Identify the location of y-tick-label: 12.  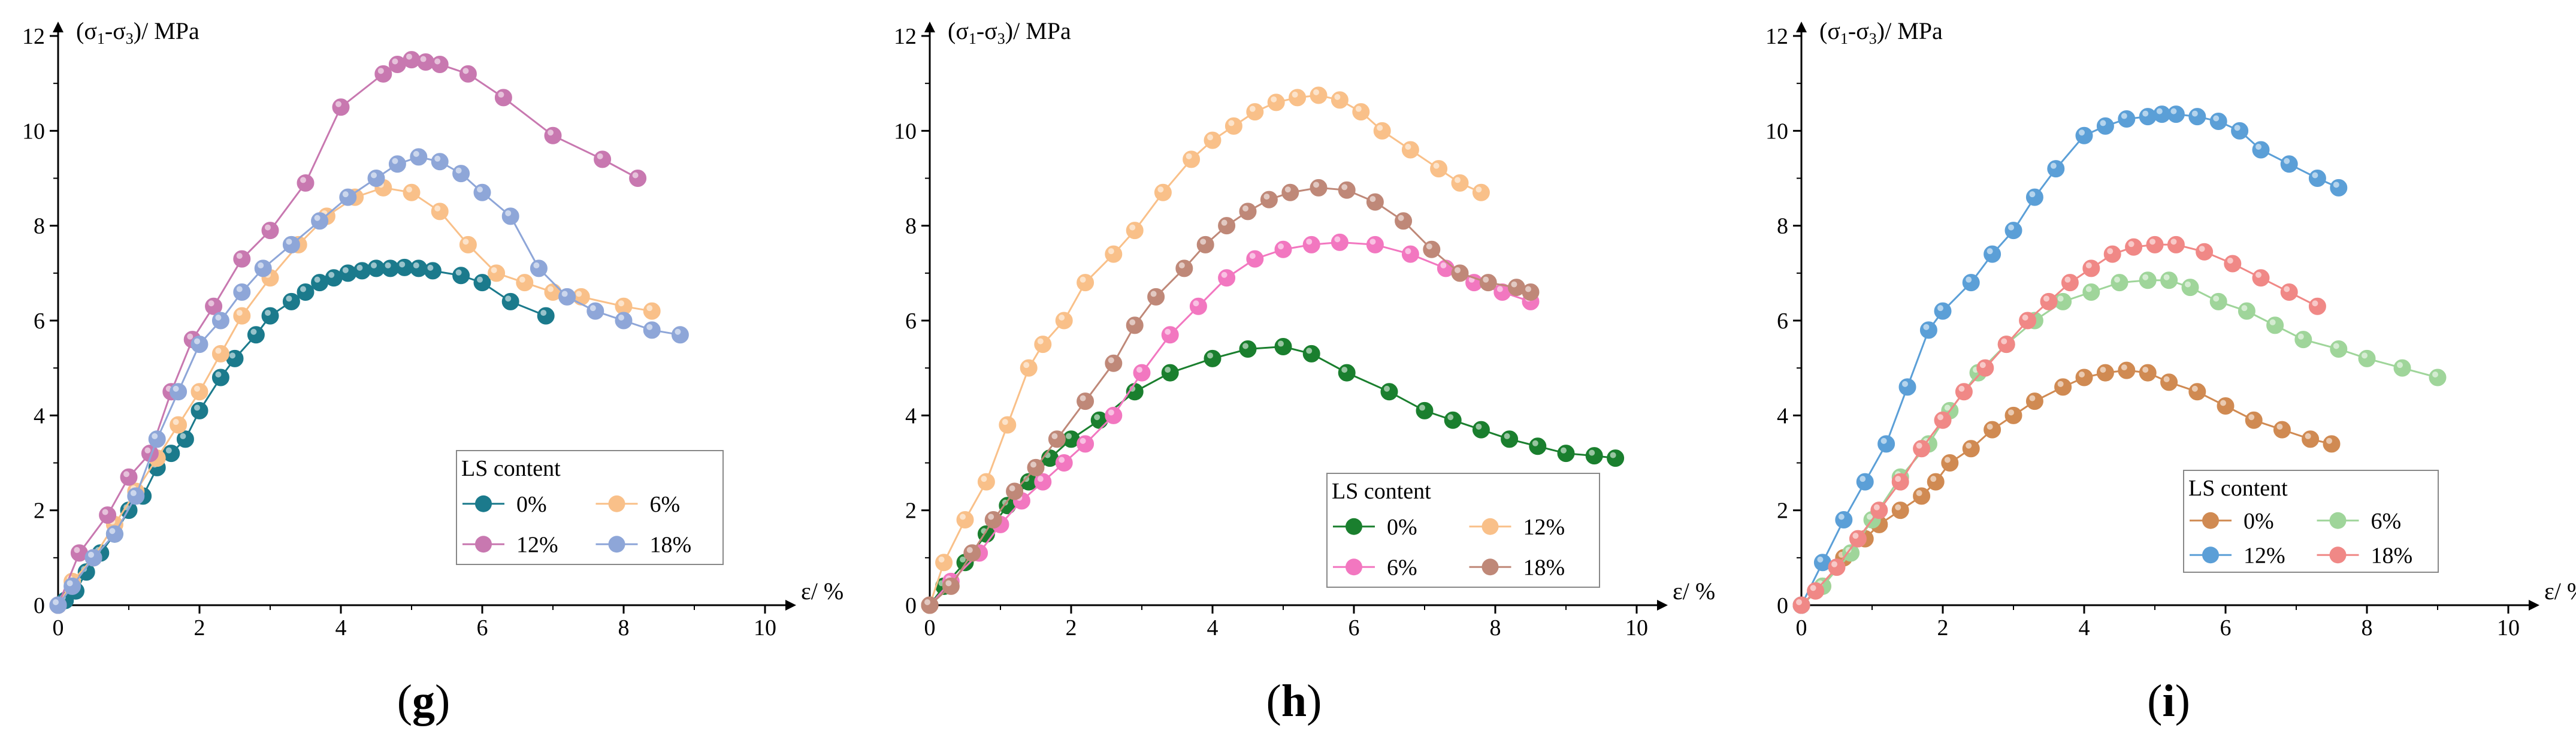
(33, 36).